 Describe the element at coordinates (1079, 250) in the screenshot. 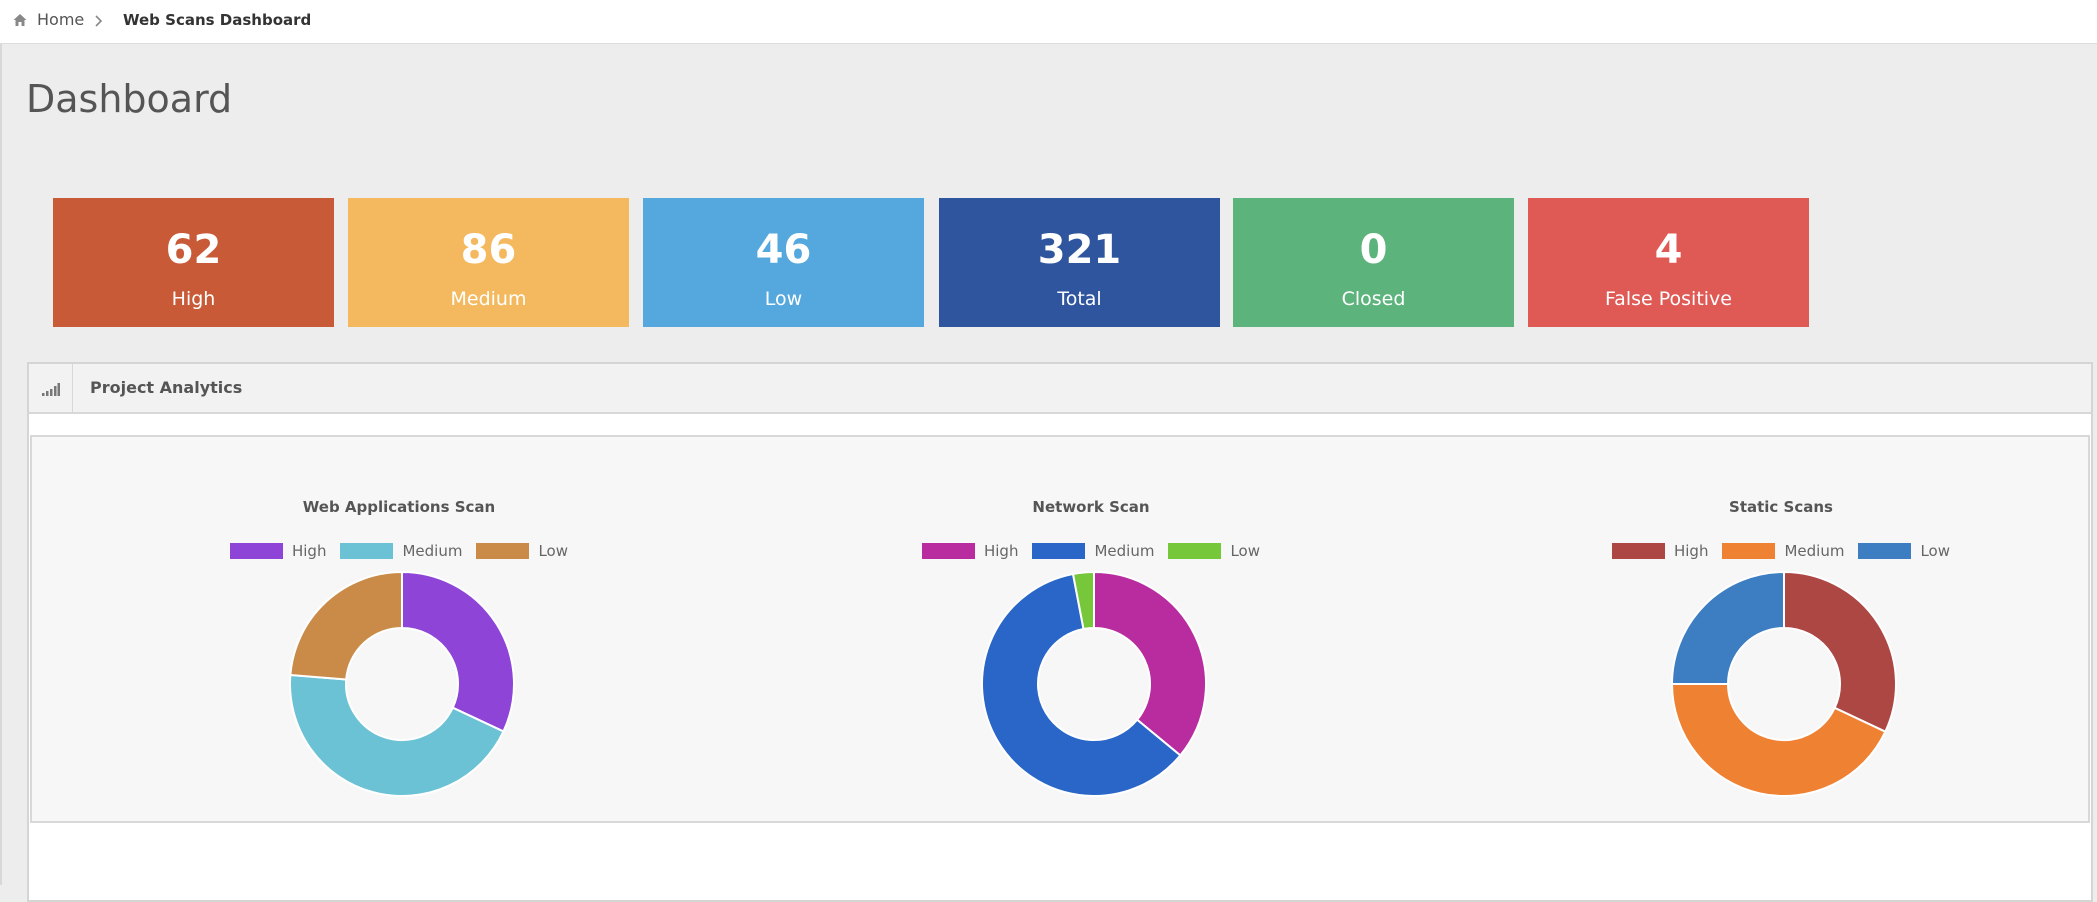

I see `stat-value: 321` at that location.